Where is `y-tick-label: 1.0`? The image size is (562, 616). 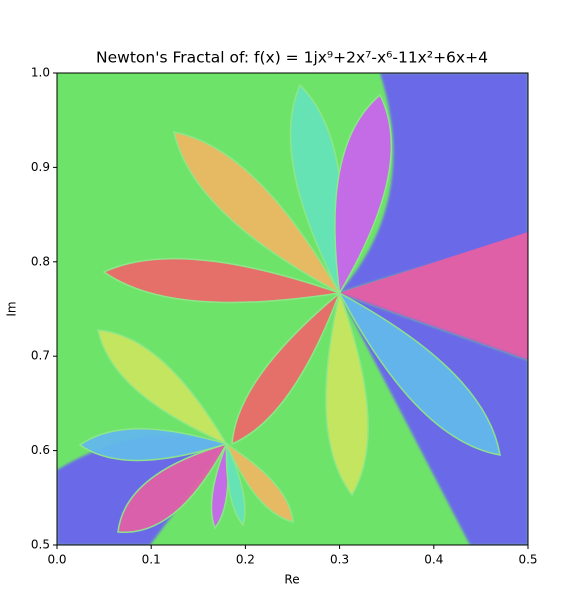 y-tick-label: 1.0 is located at coordinates (40, 73).